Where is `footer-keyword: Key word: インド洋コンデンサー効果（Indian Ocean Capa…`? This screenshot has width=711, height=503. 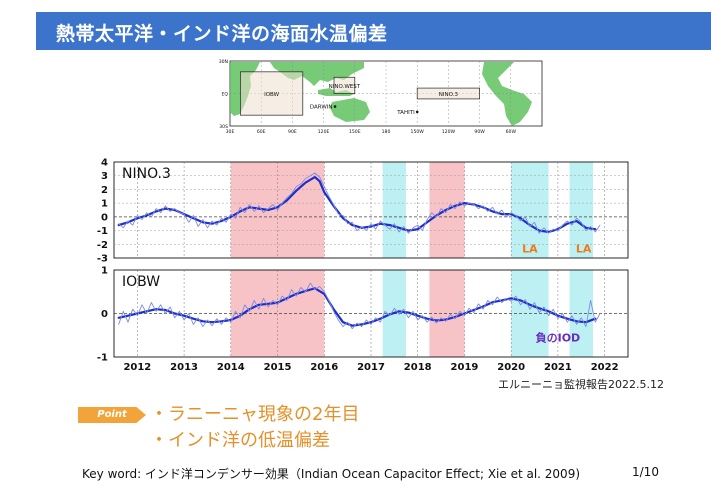
footer-keyword: Key word: インド洋コンデンサー効果（Indian Ocean Capa… is located at coordinates (331, 474).